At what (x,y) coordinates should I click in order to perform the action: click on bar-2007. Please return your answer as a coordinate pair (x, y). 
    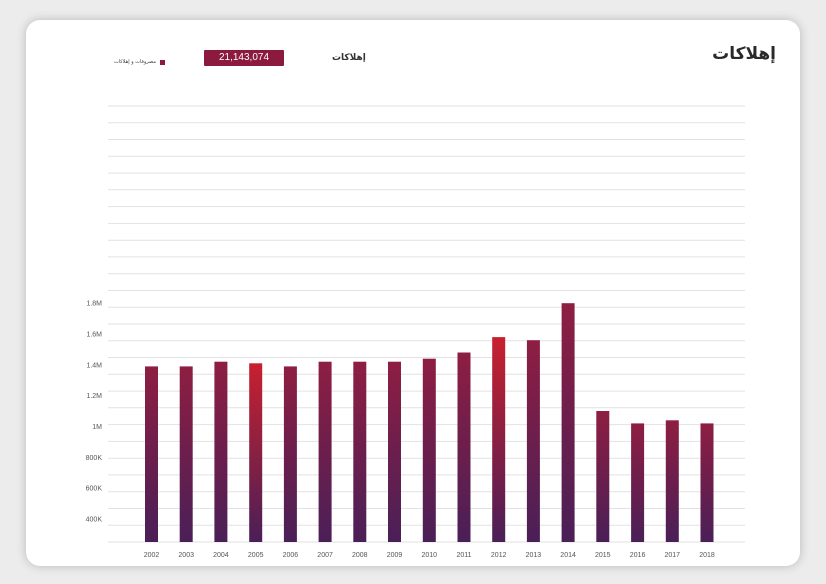
    Looking at the image, I should click on (325, 451).